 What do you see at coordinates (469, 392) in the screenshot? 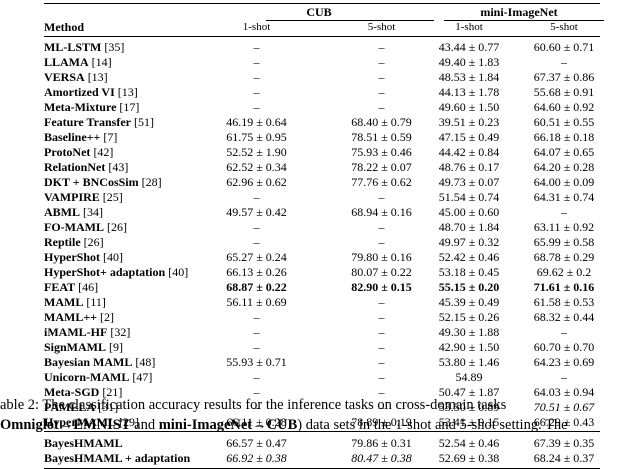
I see `value-cell: 50.47 ± 1.87` at bounding box center [469, 392].